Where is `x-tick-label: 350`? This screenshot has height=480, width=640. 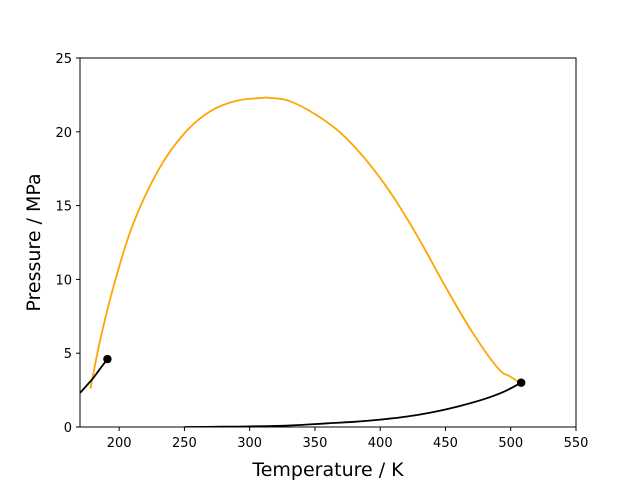
x-tick-label: 350 is located at coordinates (315, 443).